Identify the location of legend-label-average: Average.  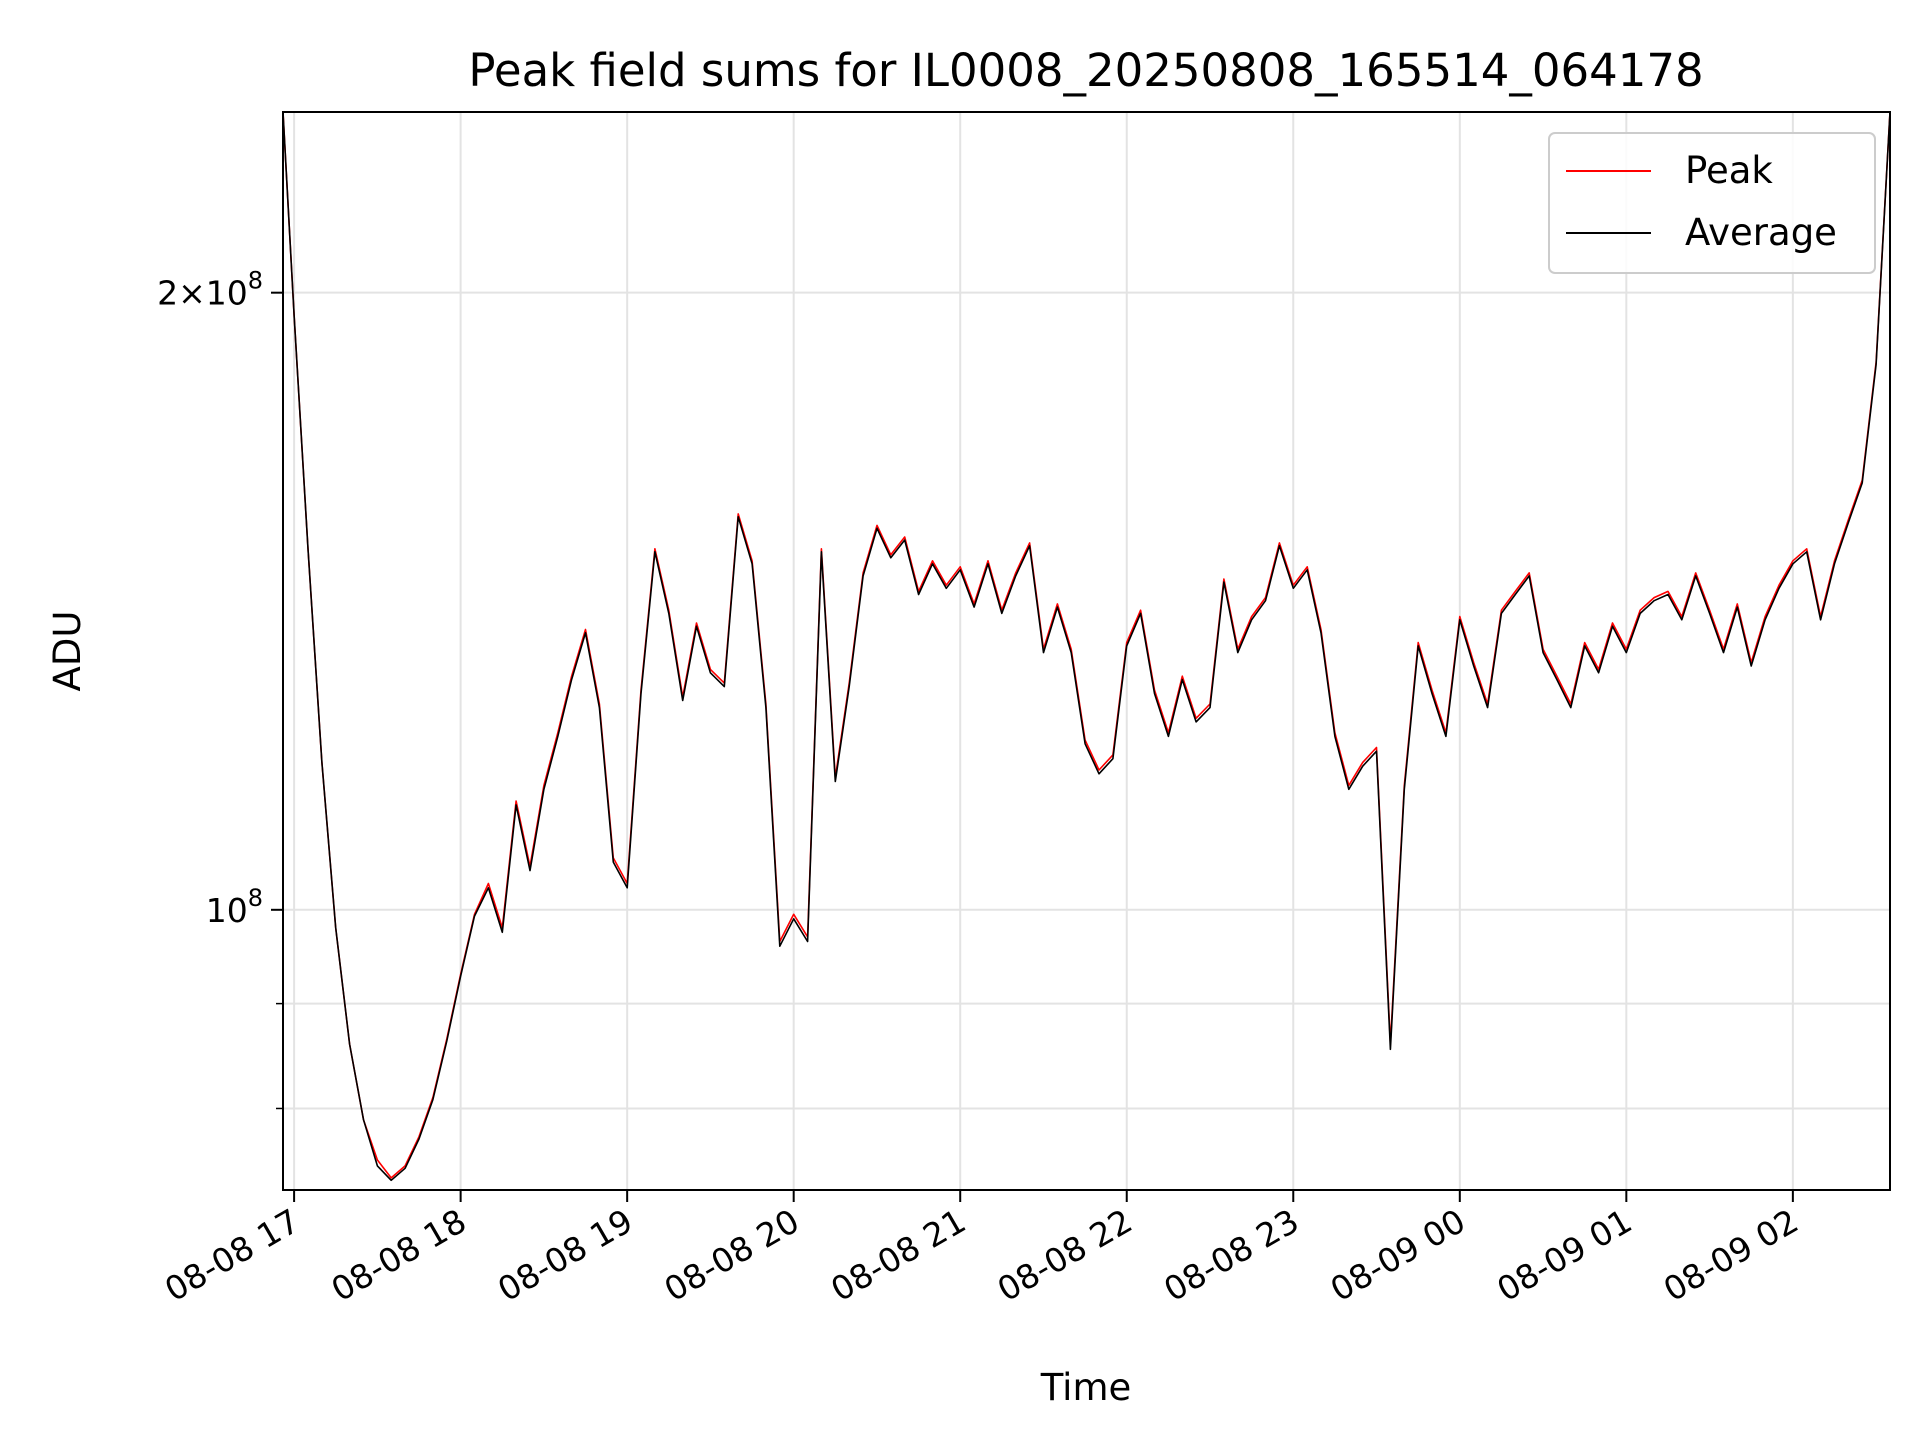
(1761, 232).